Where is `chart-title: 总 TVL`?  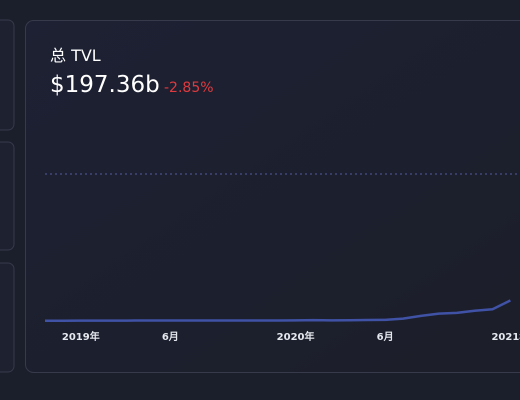
chart-title: 总 TVL is located at coordinates (75, 55).